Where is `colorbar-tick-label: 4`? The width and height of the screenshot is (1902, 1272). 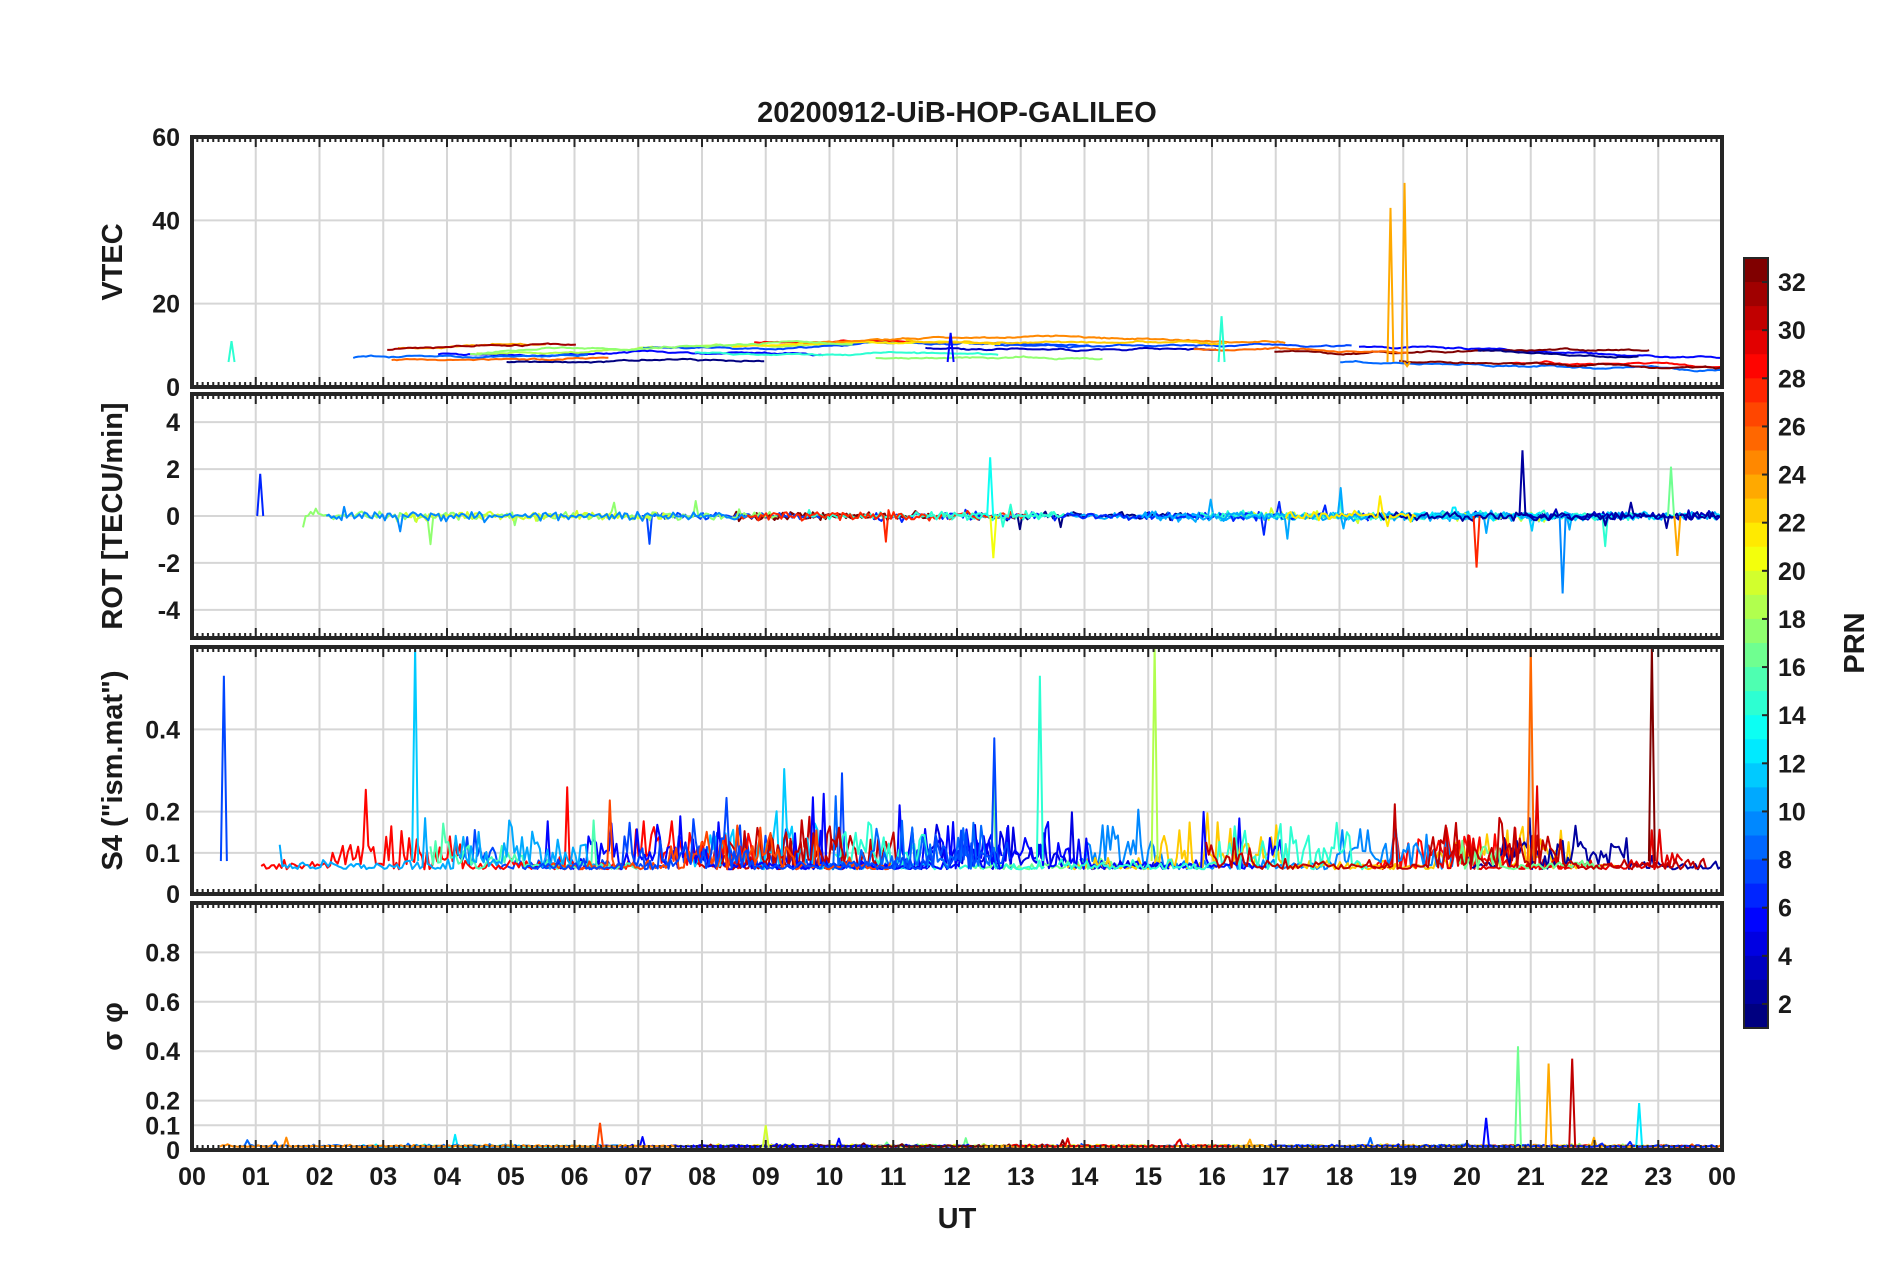
colorbar-tick-label: 4 is located at coordinates (1785, 957).